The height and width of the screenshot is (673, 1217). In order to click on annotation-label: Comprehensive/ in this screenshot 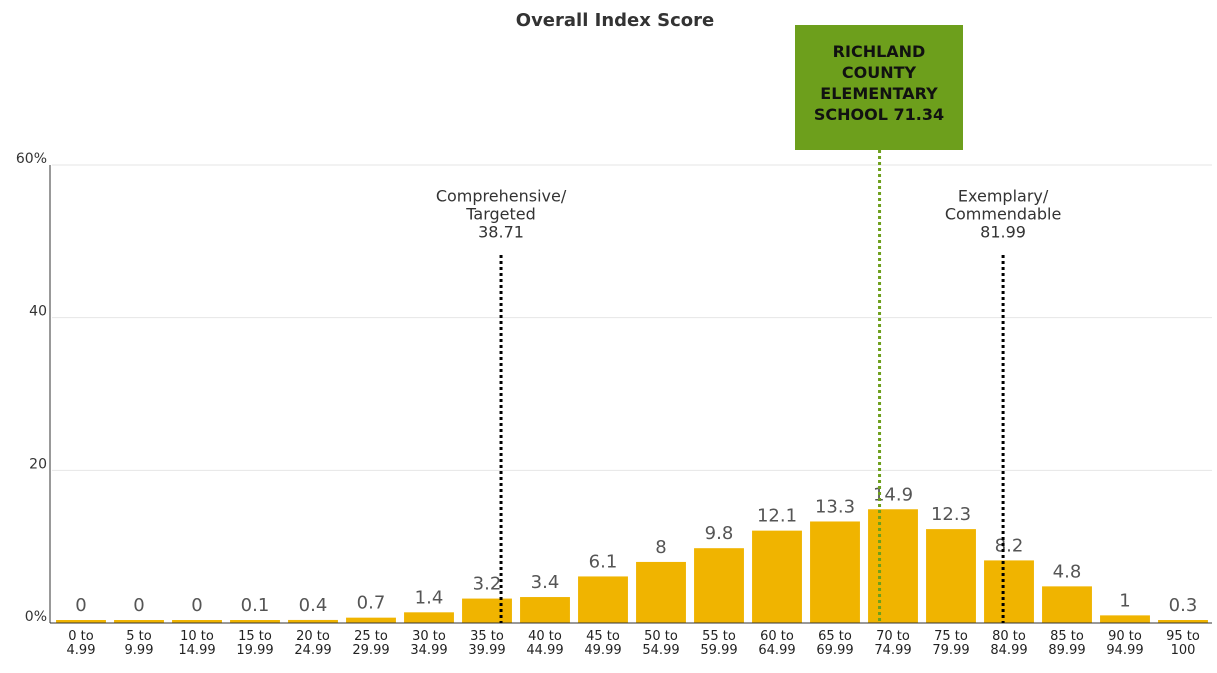, I will do `click(501, 196)`.